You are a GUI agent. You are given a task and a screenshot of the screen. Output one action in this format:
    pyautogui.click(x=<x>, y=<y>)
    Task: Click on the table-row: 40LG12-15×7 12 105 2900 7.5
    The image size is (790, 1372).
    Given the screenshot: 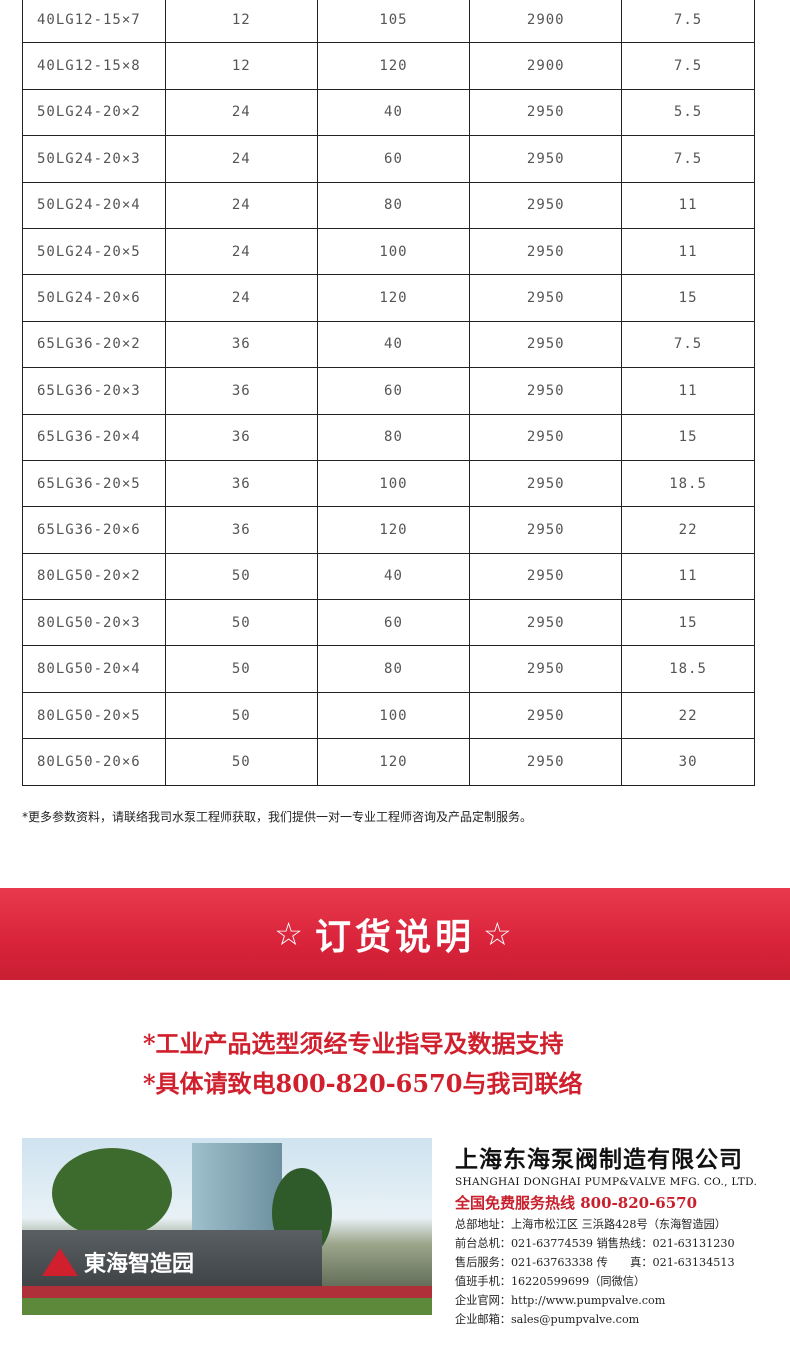 What is the action you would take?
    pyautogui.click(x=388, y=22)
    